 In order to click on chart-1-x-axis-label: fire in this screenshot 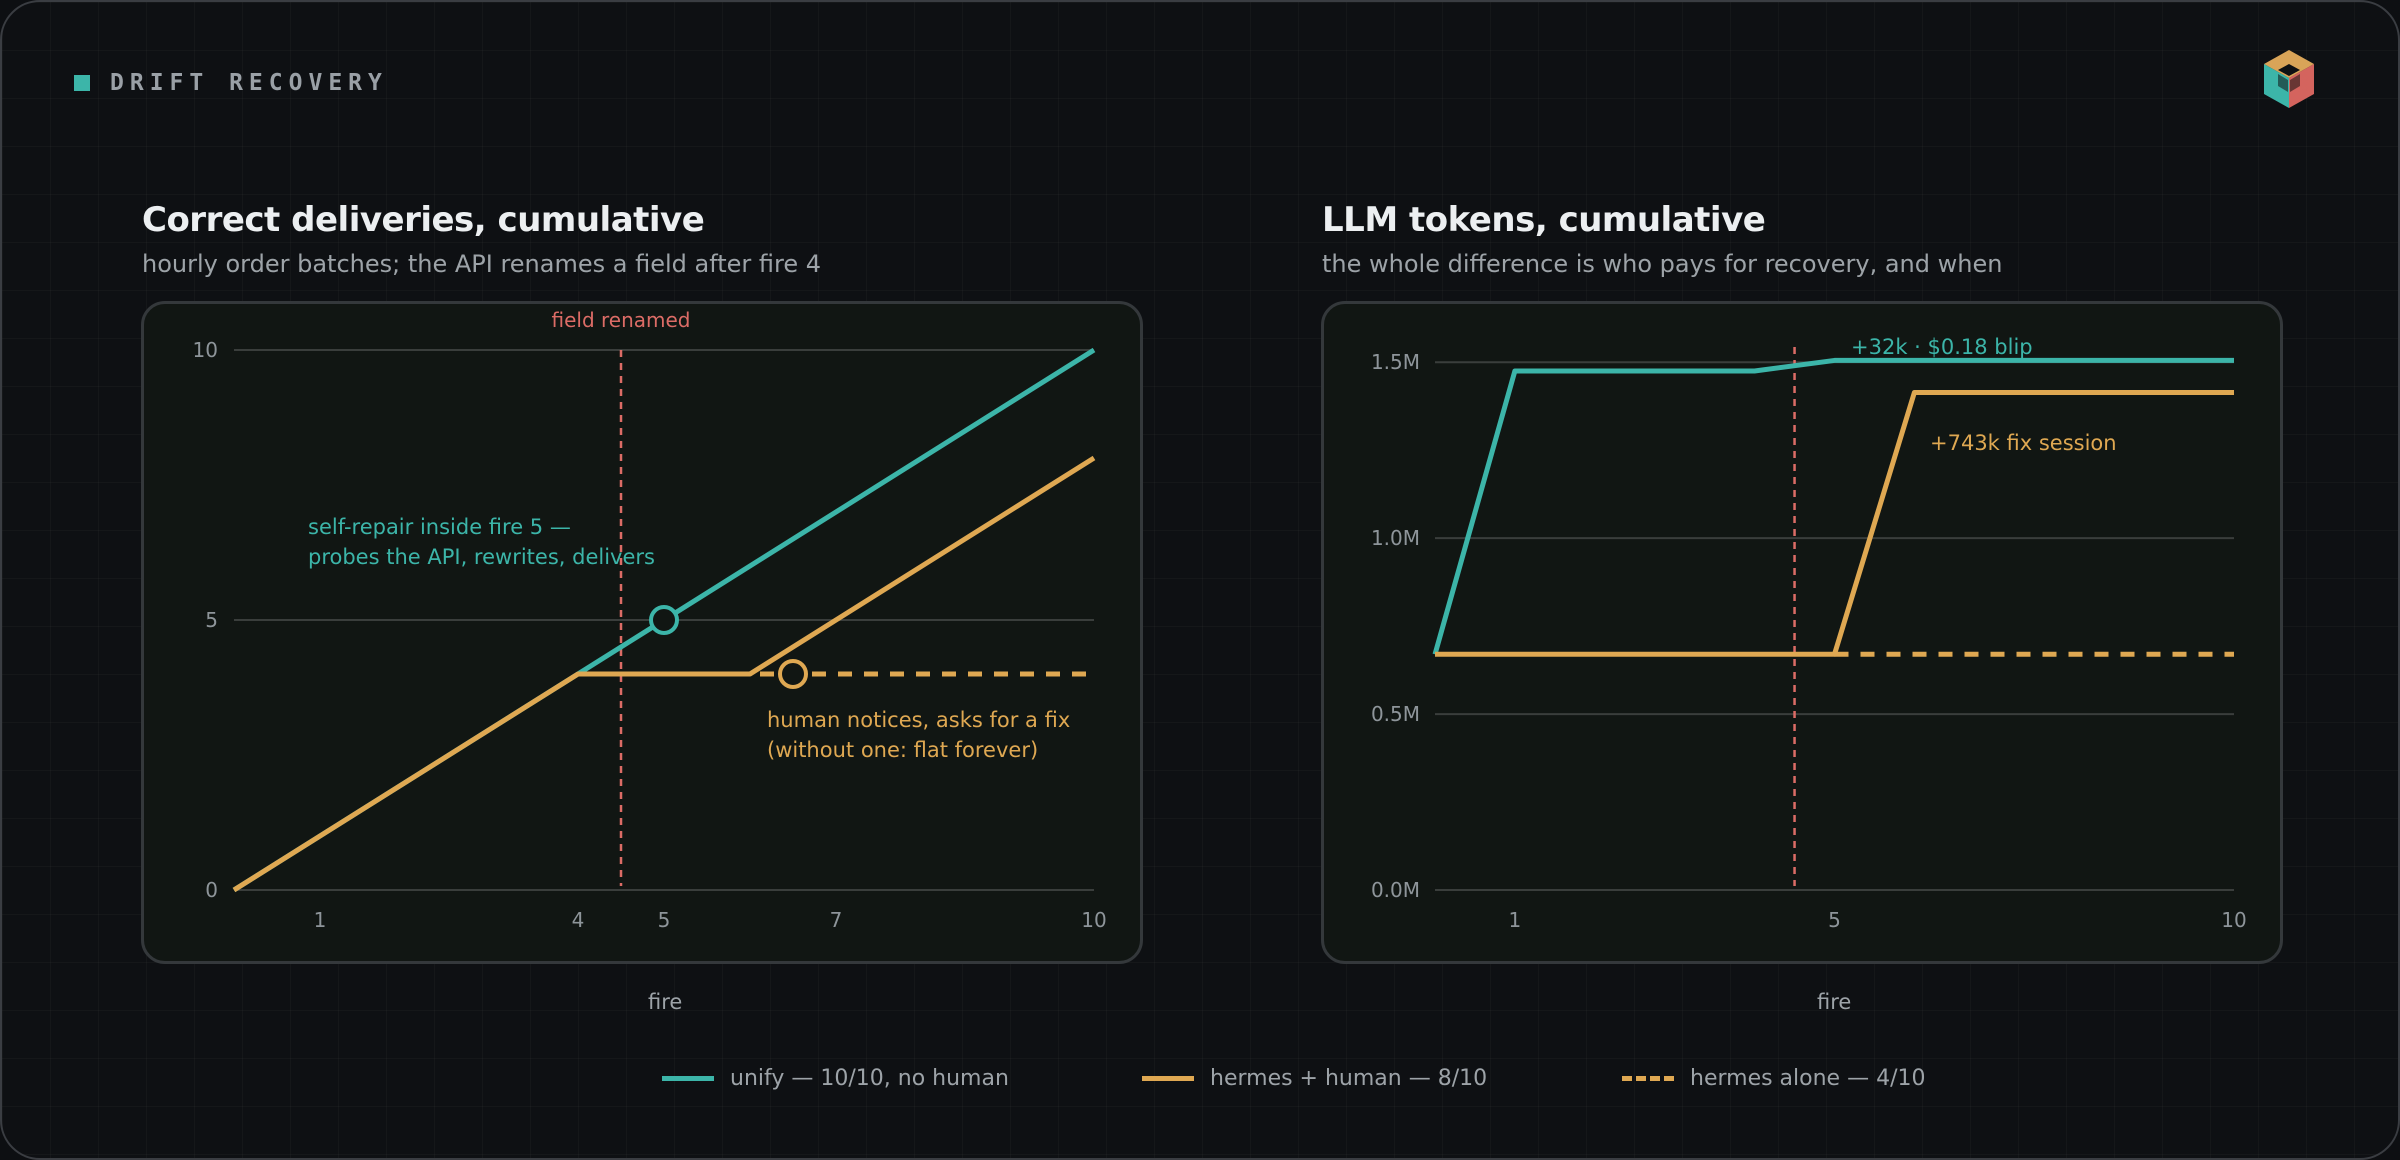, I will do `click(665, 1002)`.